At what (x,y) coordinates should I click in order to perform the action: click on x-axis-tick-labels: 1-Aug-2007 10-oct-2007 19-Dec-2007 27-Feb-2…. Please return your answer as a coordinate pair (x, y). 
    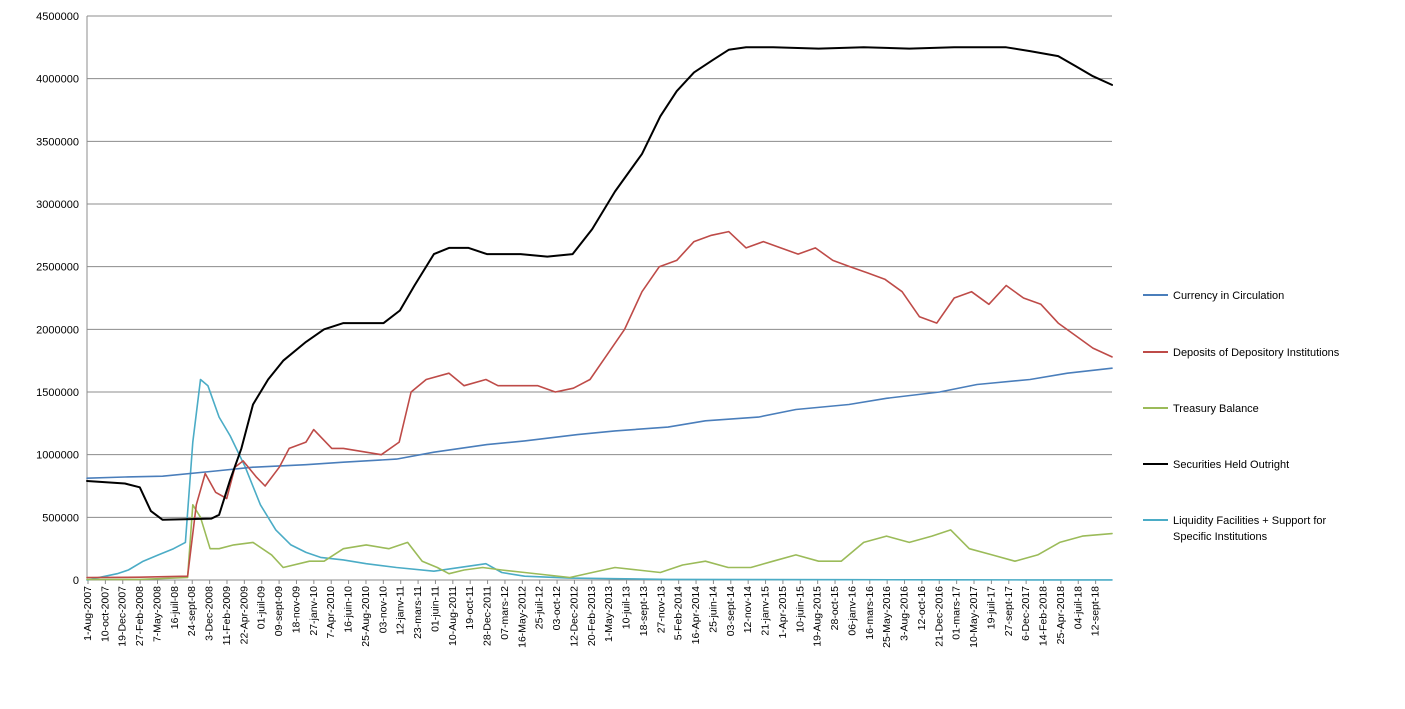
    Looking at the image, I should click on (592, 614).